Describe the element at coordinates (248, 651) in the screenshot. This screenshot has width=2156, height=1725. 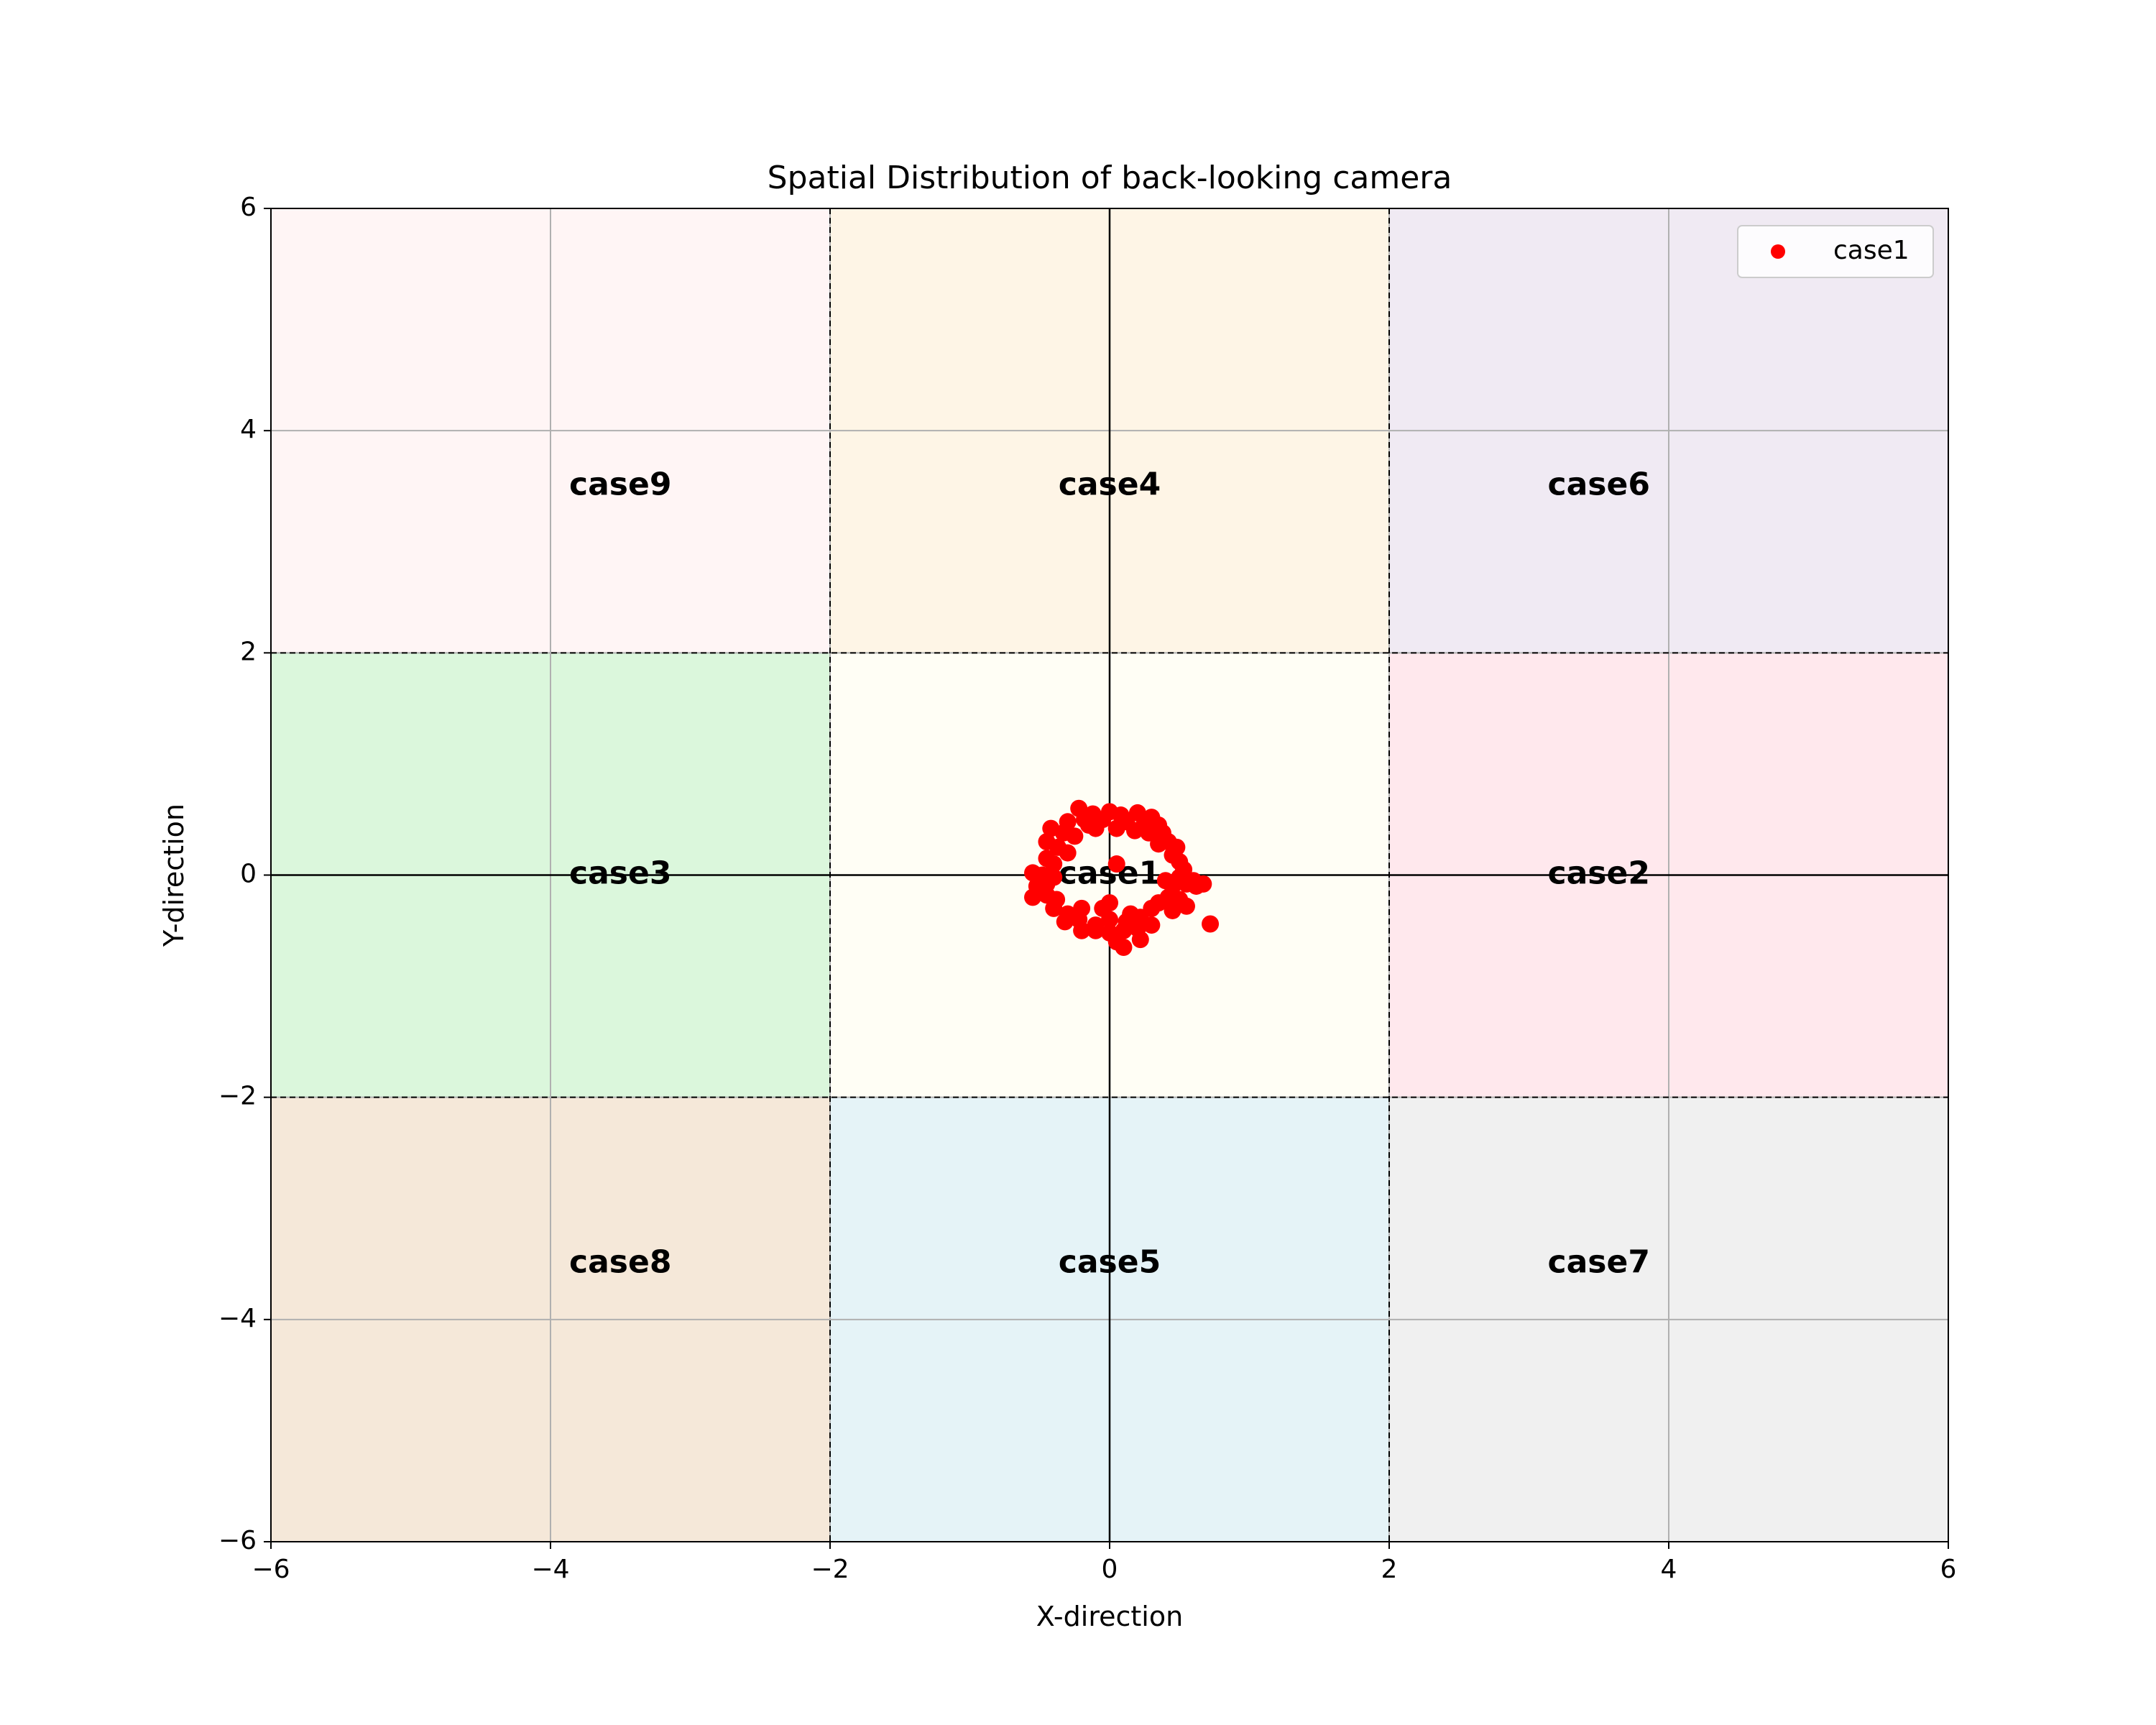
I see `y-tick-label: 2` at that location.